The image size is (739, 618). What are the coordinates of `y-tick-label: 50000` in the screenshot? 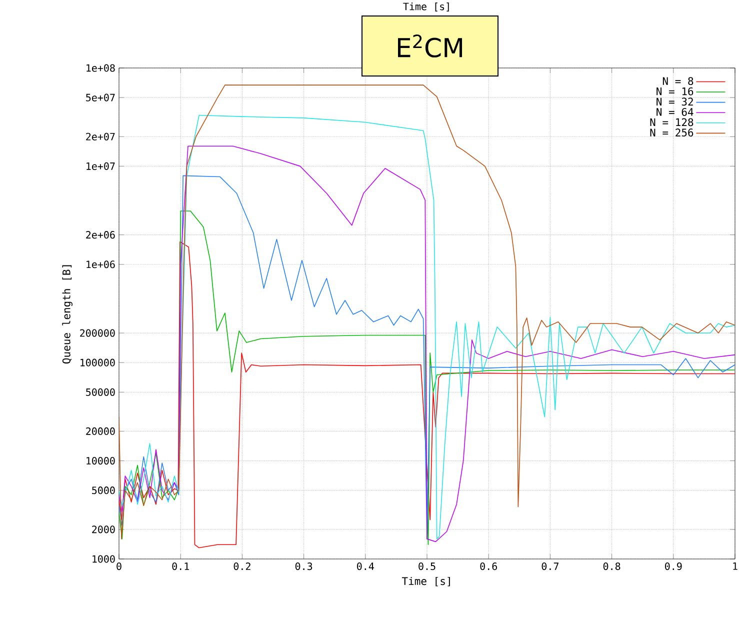 It's located at (100, 392).